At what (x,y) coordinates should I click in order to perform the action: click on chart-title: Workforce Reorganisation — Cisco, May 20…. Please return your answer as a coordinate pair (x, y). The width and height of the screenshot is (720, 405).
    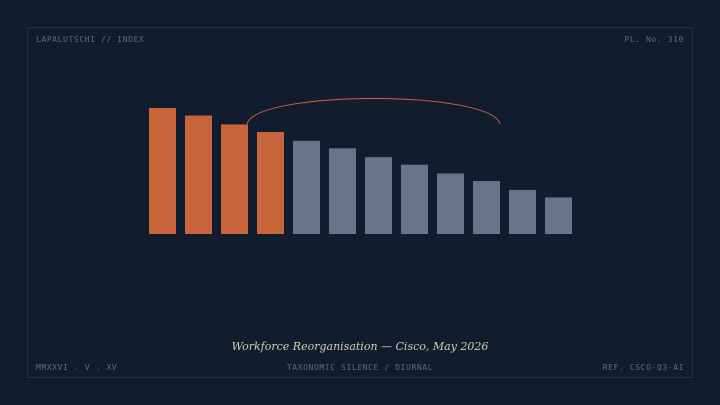
    Looking at the image, I should click on (360, 346).